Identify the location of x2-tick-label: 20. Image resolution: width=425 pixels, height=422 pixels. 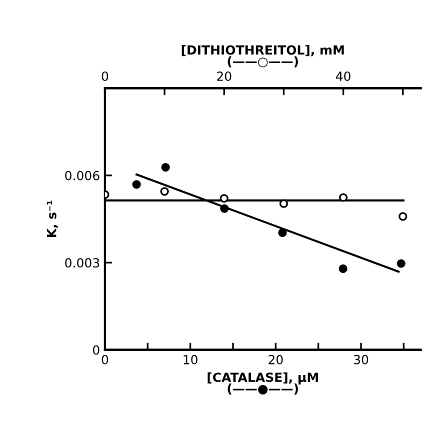
(224, 76).